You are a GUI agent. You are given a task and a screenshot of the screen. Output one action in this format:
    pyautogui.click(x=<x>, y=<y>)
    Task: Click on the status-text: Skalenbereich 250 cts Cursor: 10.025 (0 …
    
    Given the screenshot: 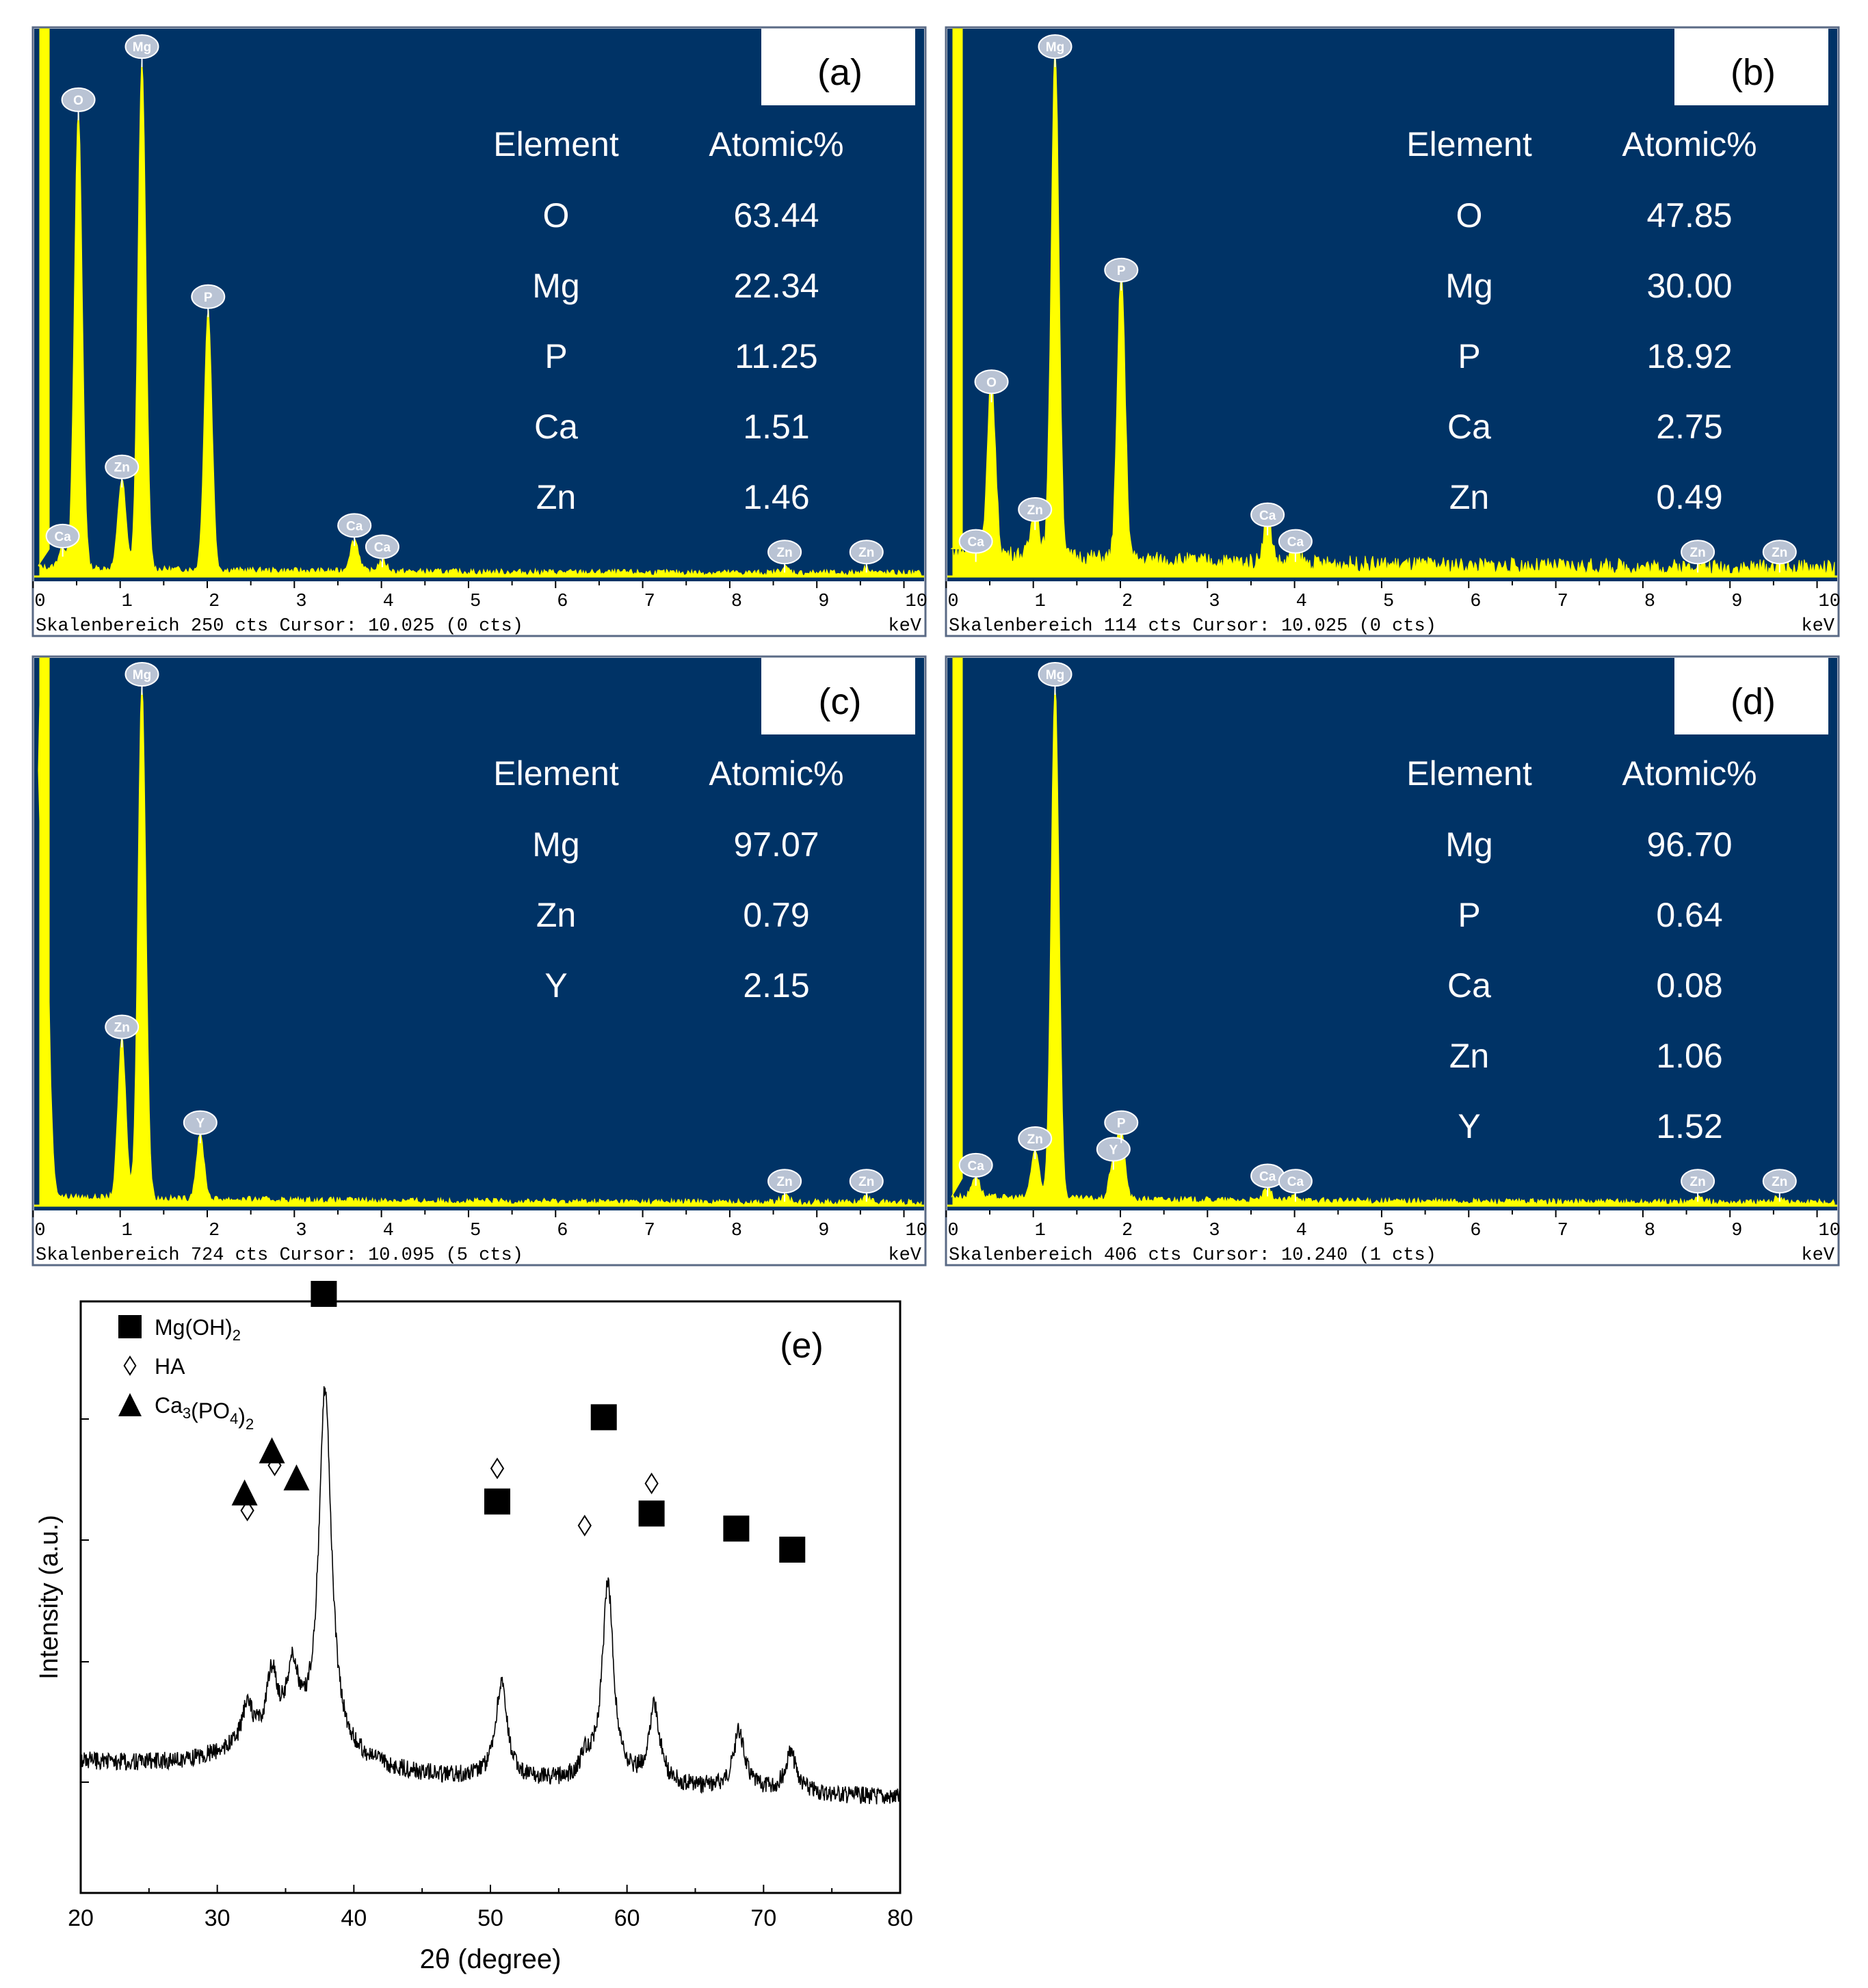 What is the action you would take?
    pyautogui.click(x=279, y=626)
    